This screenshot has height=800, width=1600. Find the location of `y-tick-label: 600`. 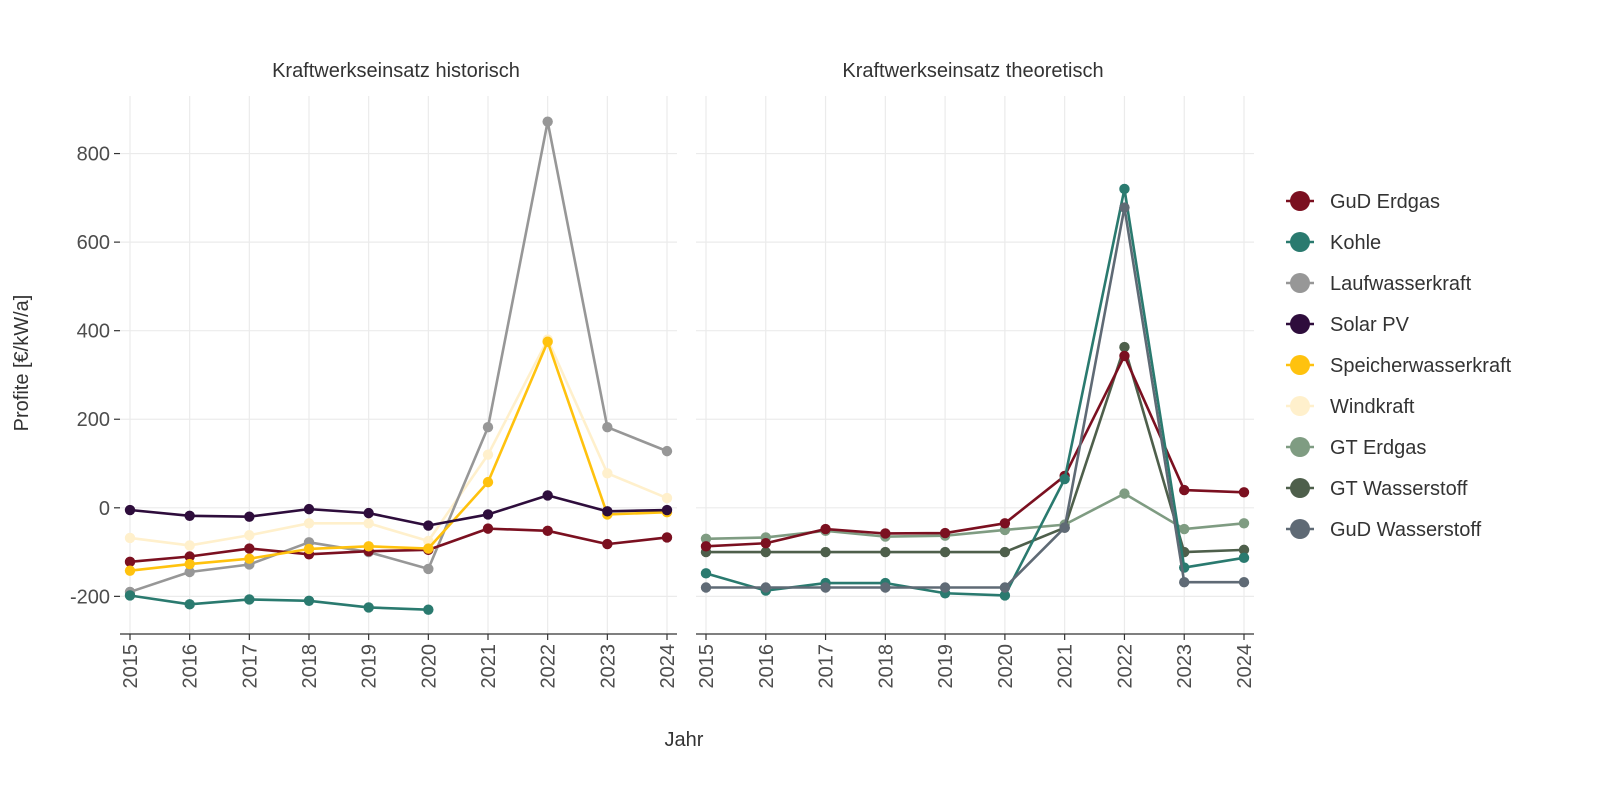

y-tick-label: 600 is located at coordinates (93, 243).